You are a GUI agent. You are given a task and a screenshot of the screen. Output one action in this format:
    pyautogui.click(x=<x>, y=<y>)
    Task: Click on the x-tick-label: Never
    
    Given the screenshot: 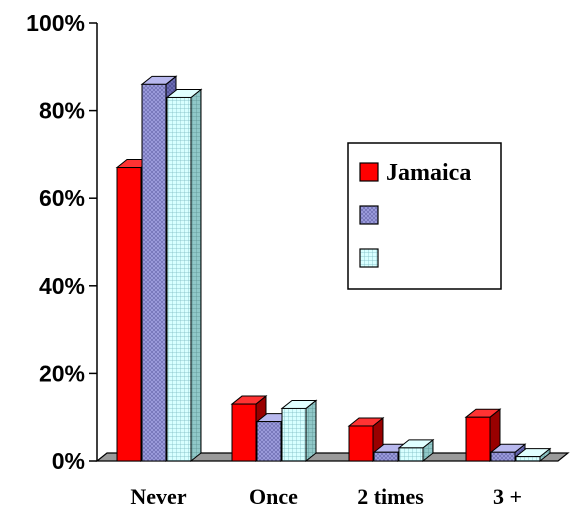 What is the action you would take?
    pyautogui.click(x=158, y=496)
    